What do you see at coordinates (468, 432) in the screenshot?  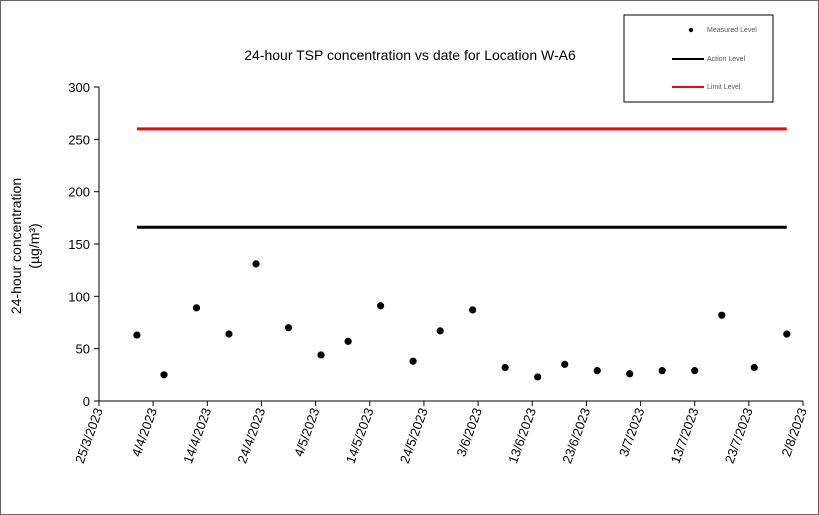 I see `x-tick-label: 3/6/2023` at bounding box center [468, 432].